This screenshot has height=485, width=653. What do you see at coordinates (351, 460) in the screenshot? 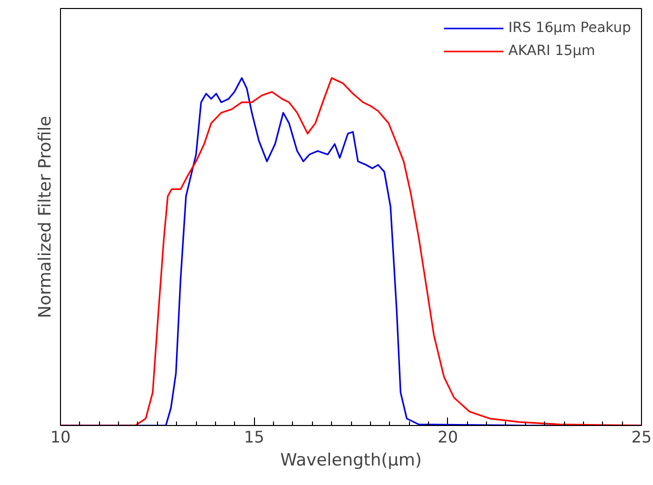
I see `x-axis-title: Wavelength(μm)` at bounding box center [351, 460].